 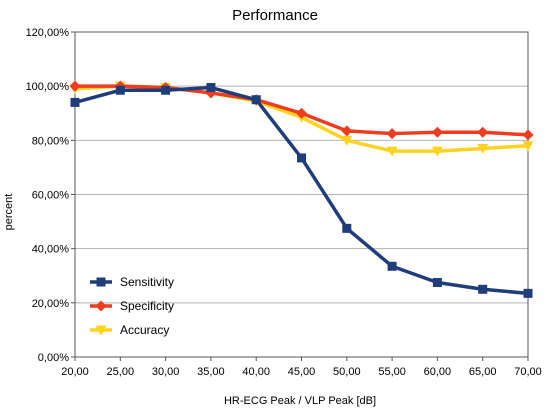 I want to click on legend-item-accuracy: Accuracy, so click(x=129, y=330).